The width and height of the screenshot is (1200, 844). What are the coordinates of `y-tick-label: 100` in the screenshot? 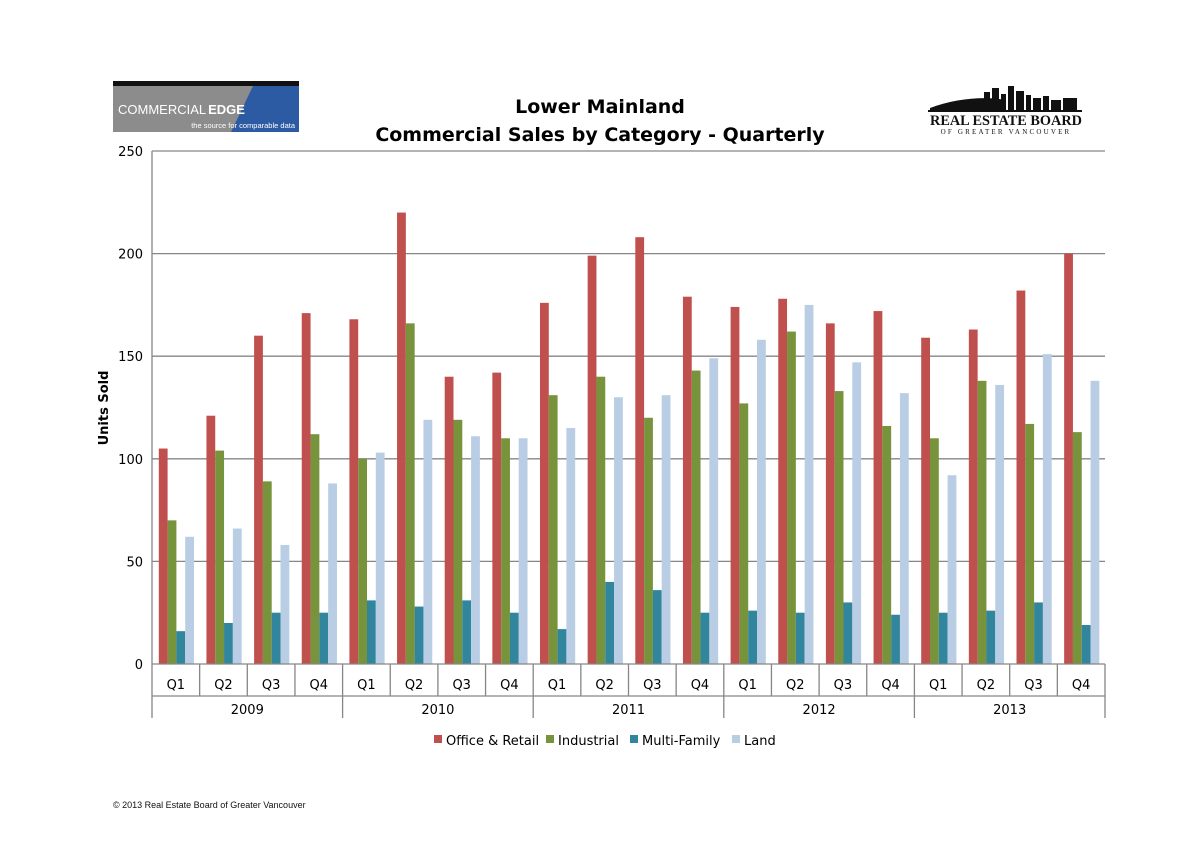 It's located at (130, 460).